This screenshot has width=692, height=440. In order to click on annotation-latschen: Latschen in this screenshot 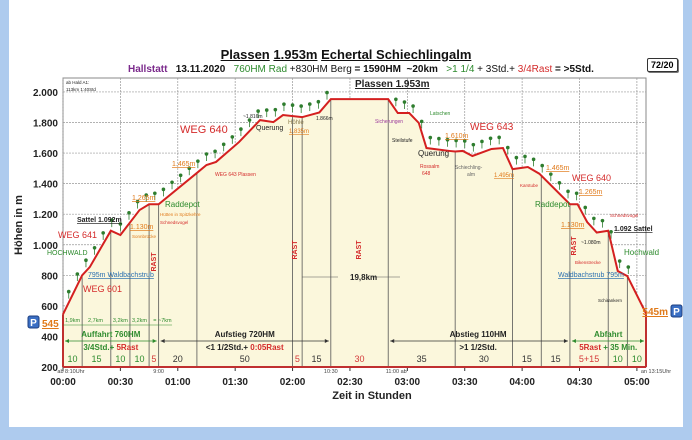, I will do `click(440, 114)`.